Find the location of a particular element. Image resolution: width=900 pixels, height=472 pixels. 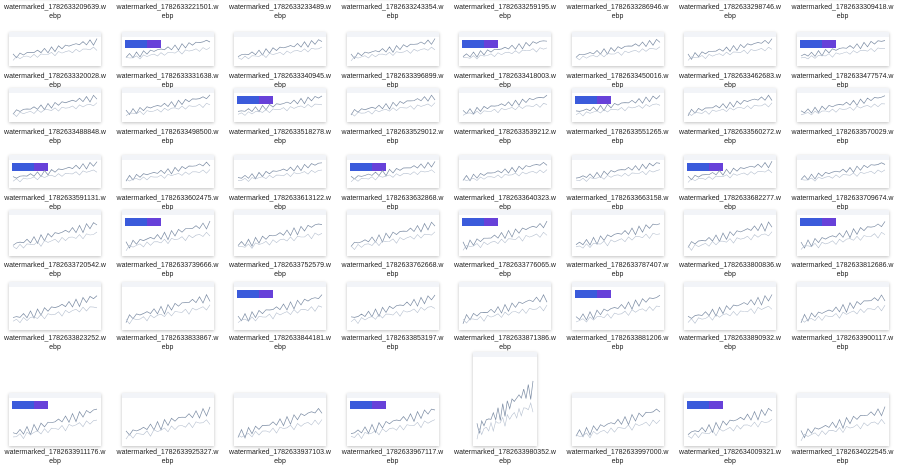

file-name: watermarked_1782633450016.webp is located at coordinates (617, 81).